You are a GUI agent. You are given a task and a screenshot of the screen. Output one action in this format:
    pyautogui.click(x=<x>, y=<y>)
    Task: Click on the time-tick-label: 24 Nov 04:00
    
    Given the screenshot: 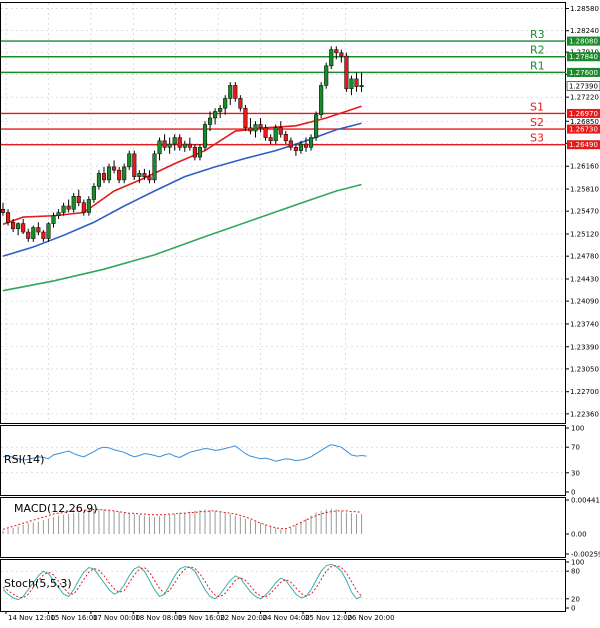 What is the action you would take?
    pyautogui.click(x=286, y=618)
    